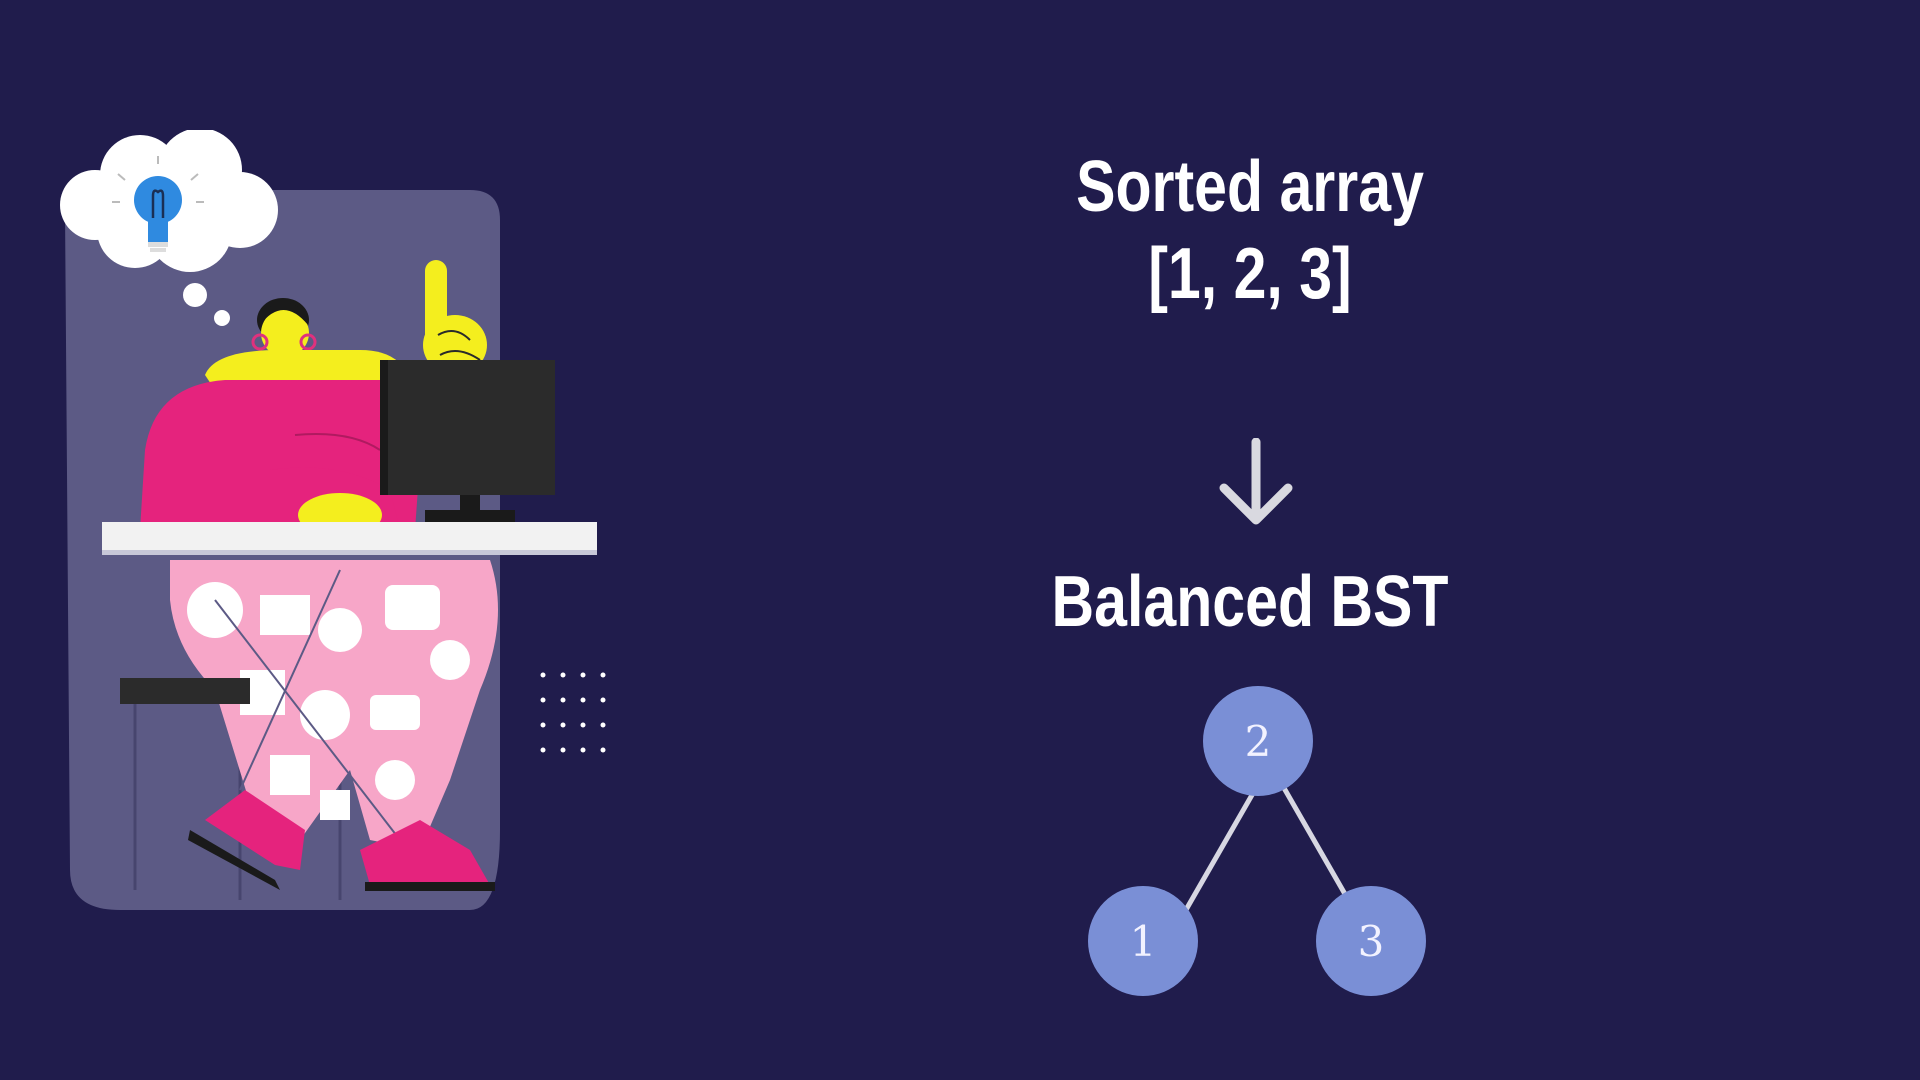 This screenshot has height=1080, width=1920. Describe the element at coordinates (1250, 187) in the screenshot. I see `heading-sorted-array: Sorted array` at that location.